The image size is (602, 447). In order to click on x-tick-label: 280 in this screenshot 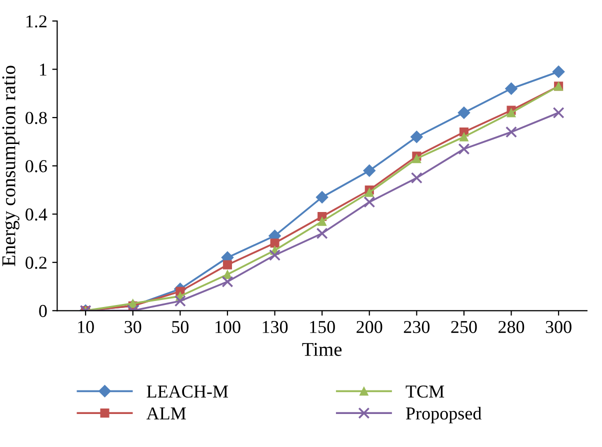, I will do `click(511, 327)`.